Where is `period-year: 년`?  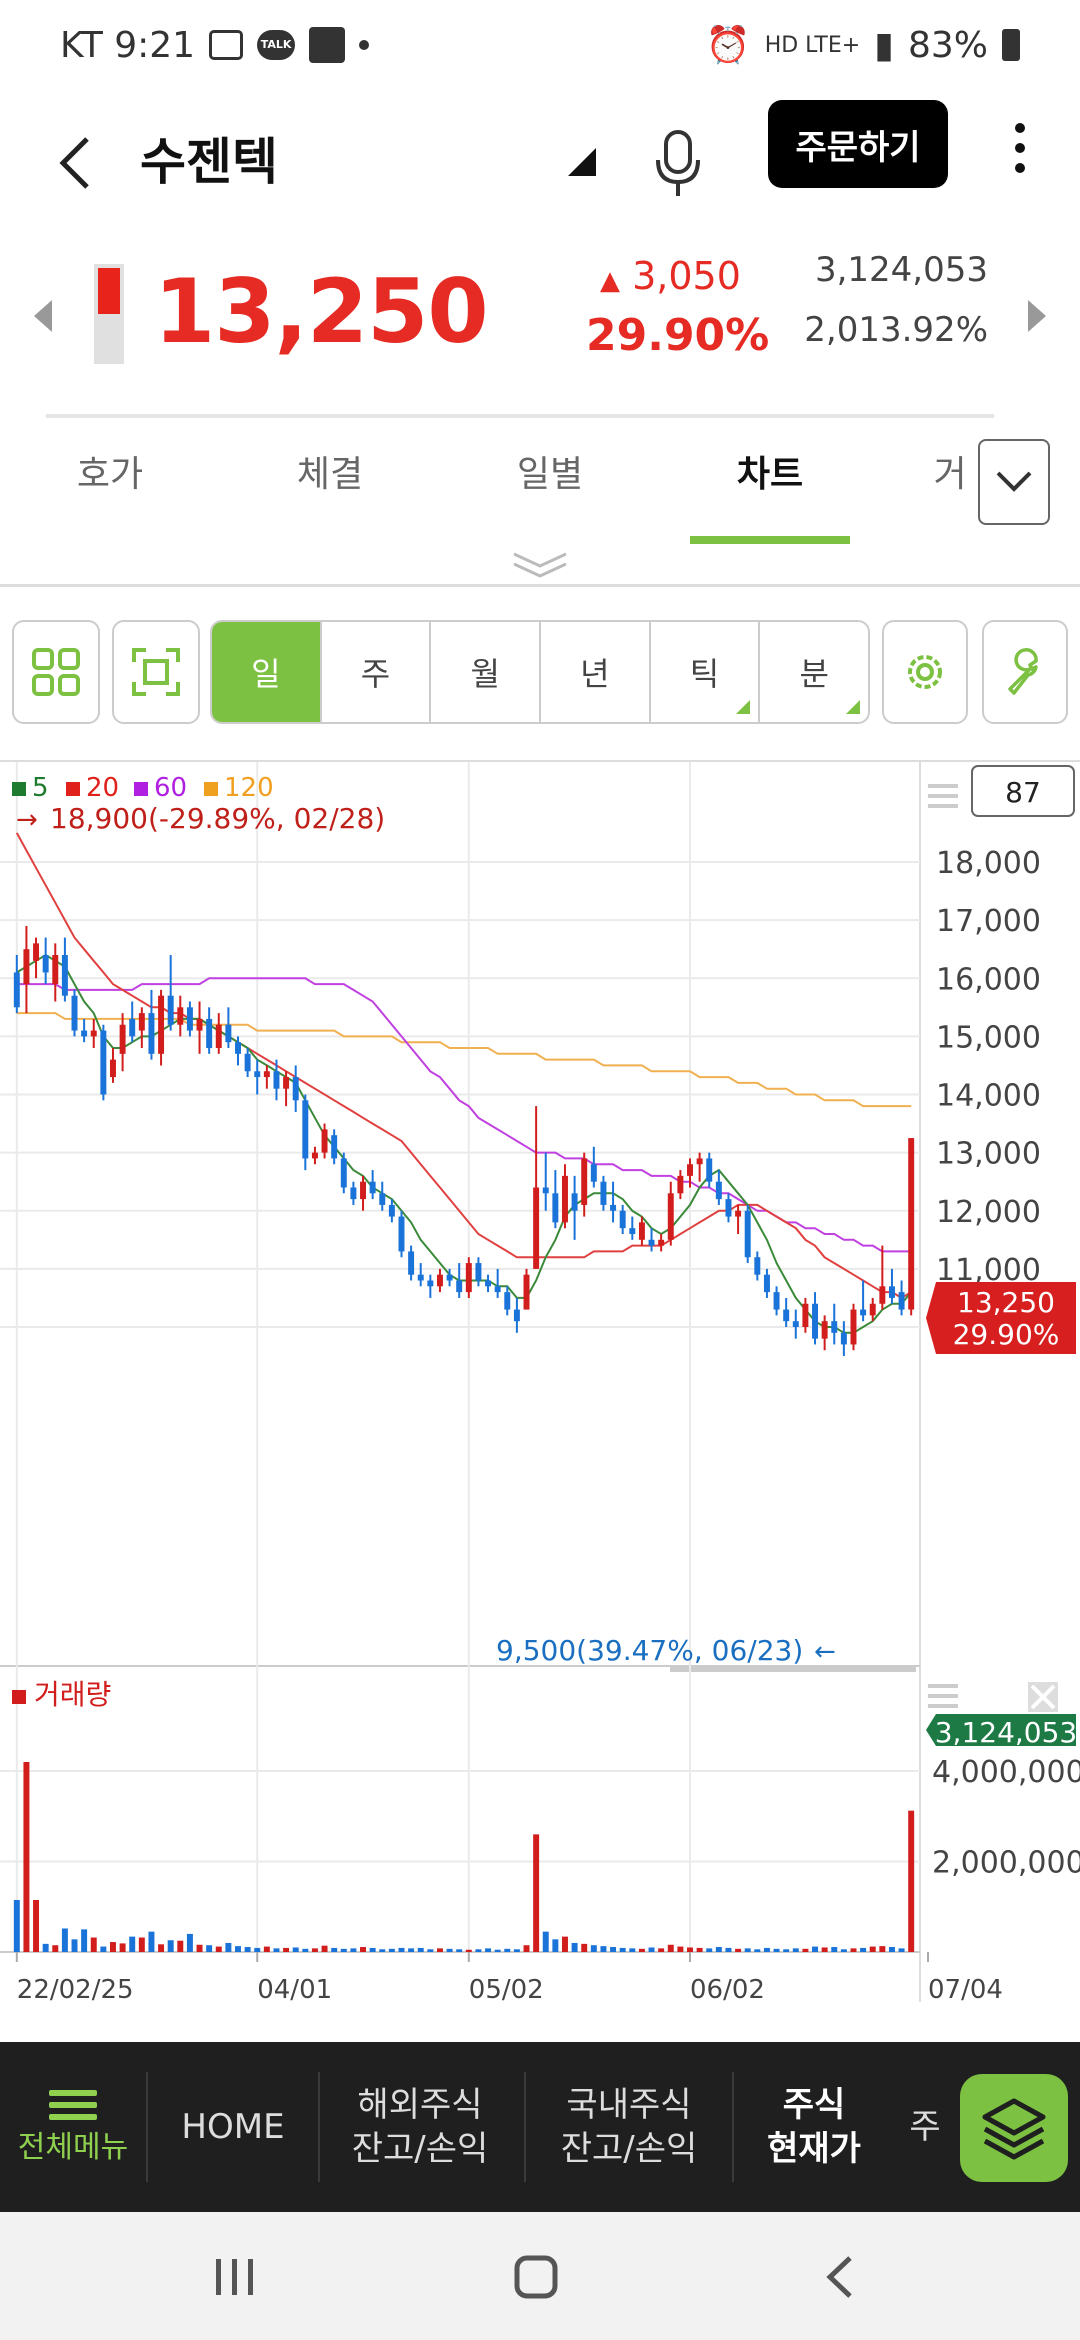
period-year: 년 is located at coordinates (596, 672).